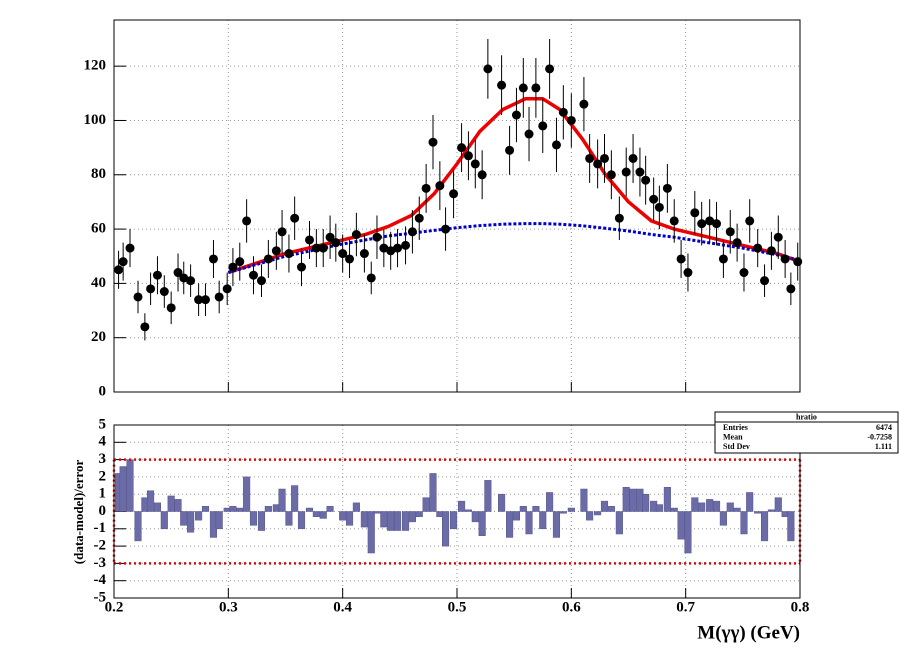  I want to click on stats-box, so click(806, 432).